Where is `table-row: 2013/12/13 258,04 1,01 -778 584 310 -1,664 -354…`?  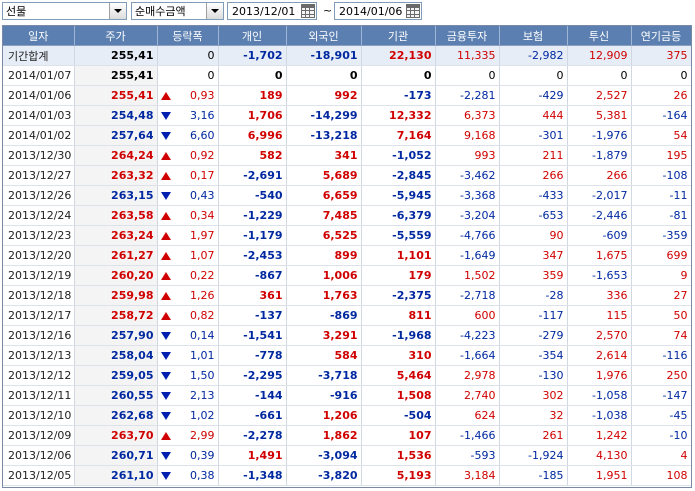
table-row: 2013/12/13 258,04 1,01 -778 584 310 -1,664 -354… is located at coordinates (347, 355).